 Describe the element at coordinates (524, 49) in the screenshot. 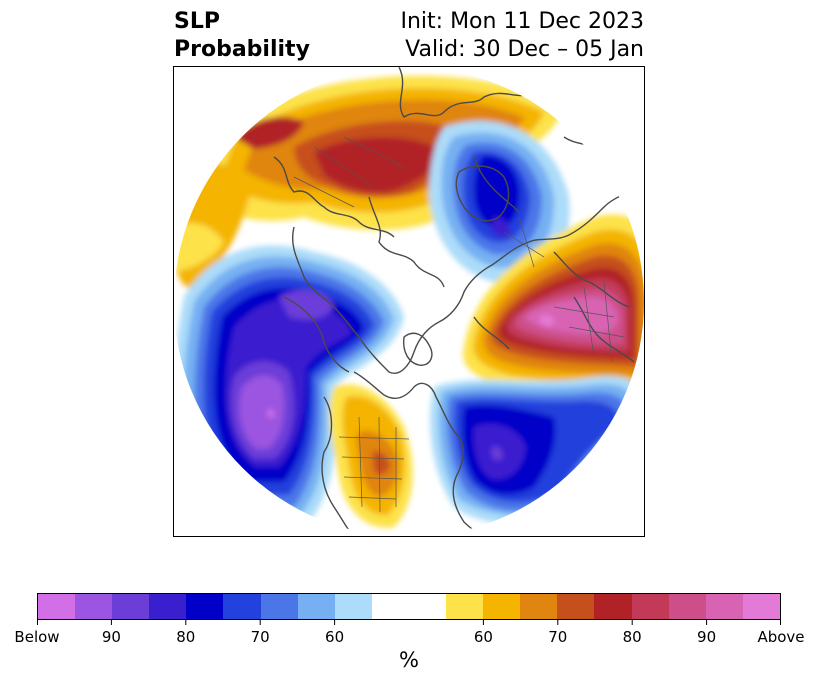

I see `valid-date-label: Valid: 30 Dec – 05 Jan` at that location.